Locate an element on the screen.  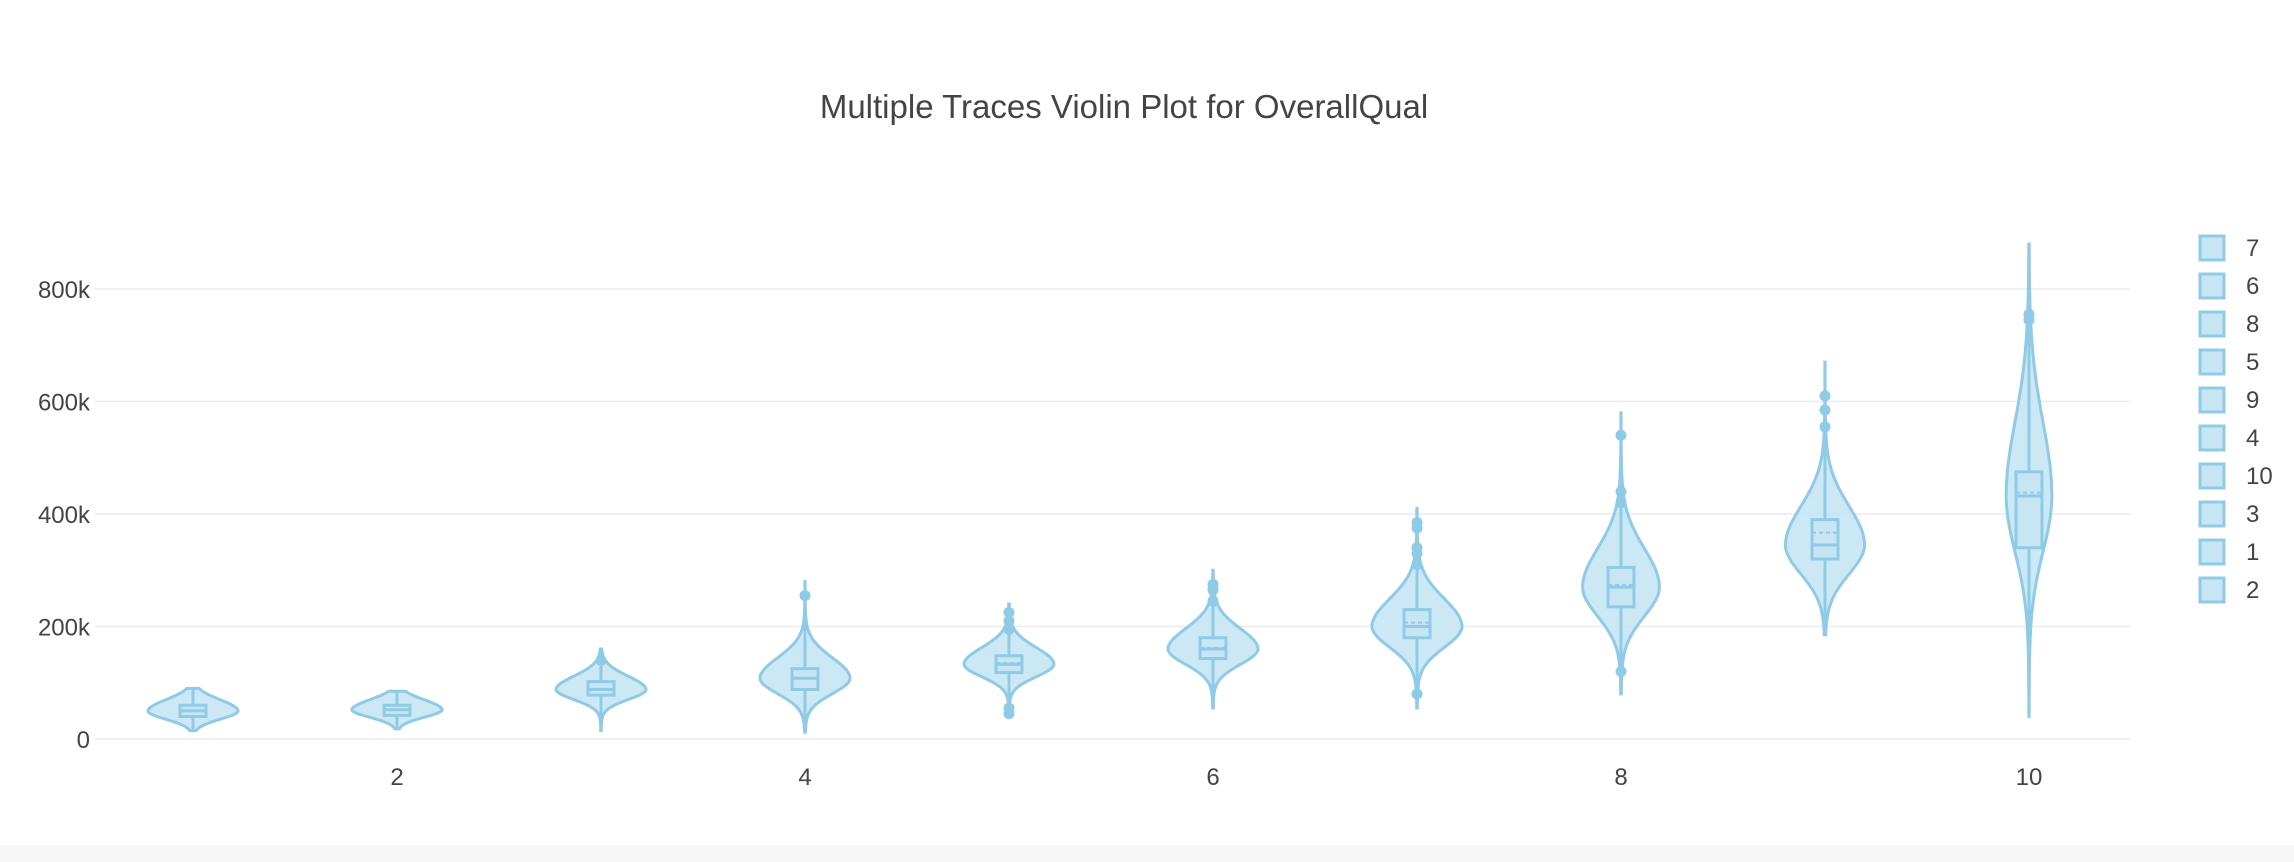
x-tick-label: 10 is located at coordinates (2029, 777).